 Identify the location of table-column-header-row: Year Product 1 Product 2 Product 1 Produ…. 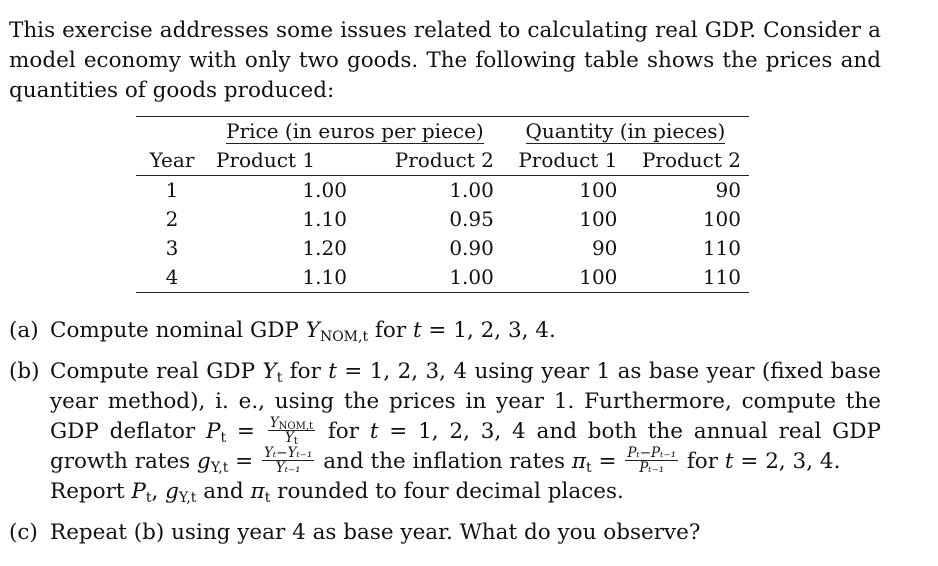
(442, 161).